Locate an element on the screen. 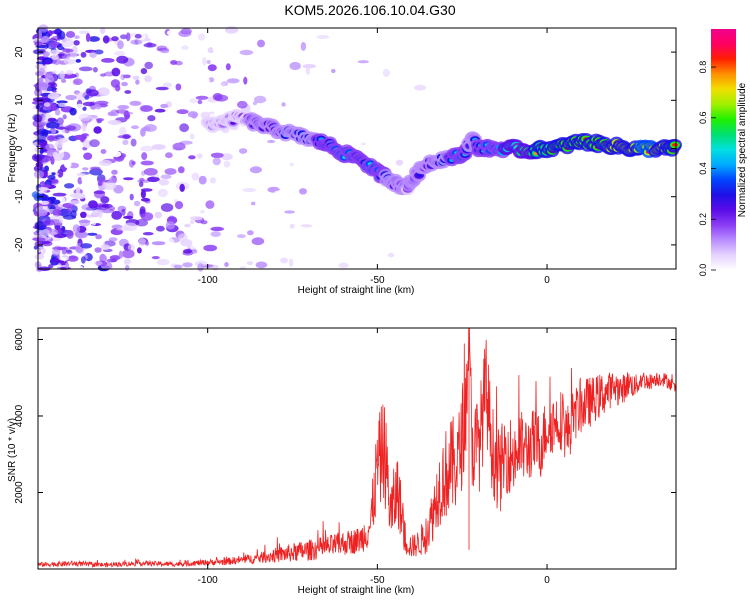 The width and height of the screenshot is (750, 600). y-tick-label: 2000 is located at coordinates (19, 492).